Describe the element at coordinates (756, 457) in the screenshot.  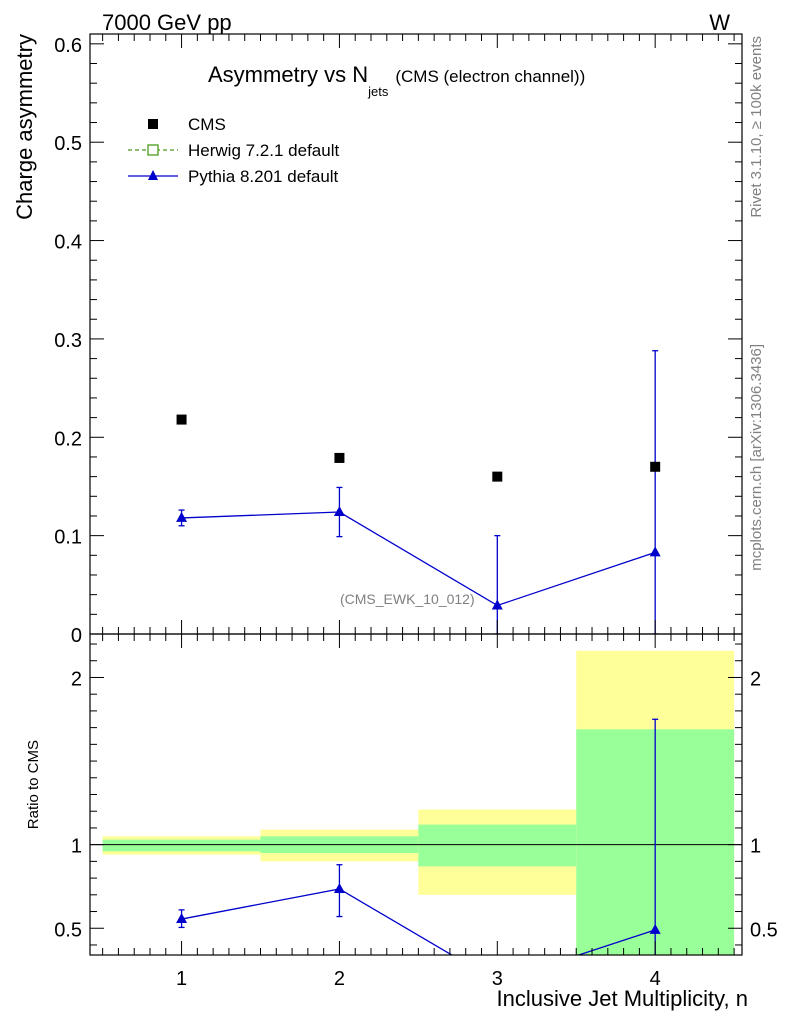
I see `mcplots-label: mcplots.cern.ch [arXiv:1306.3436]` at that location.